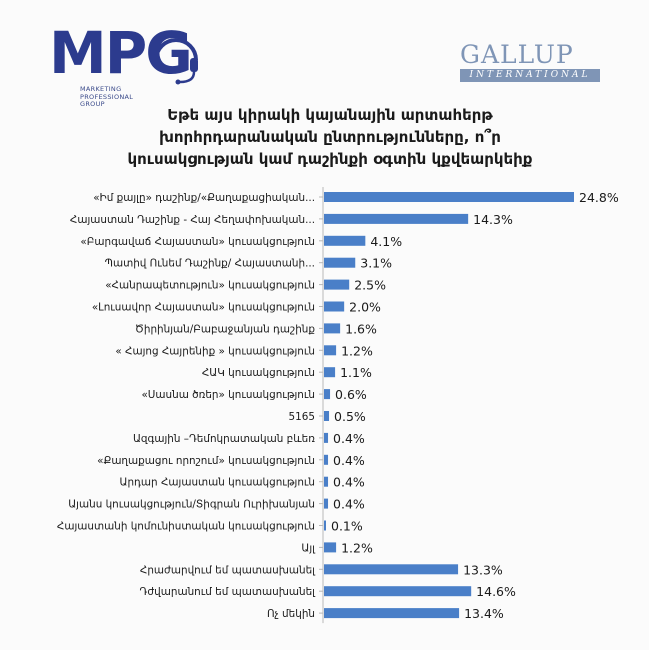  Describe the element at coordinates (228, 570) in the screenshot. I see `category-label: Հրաժարվում եմ պատասխանել` at that location.